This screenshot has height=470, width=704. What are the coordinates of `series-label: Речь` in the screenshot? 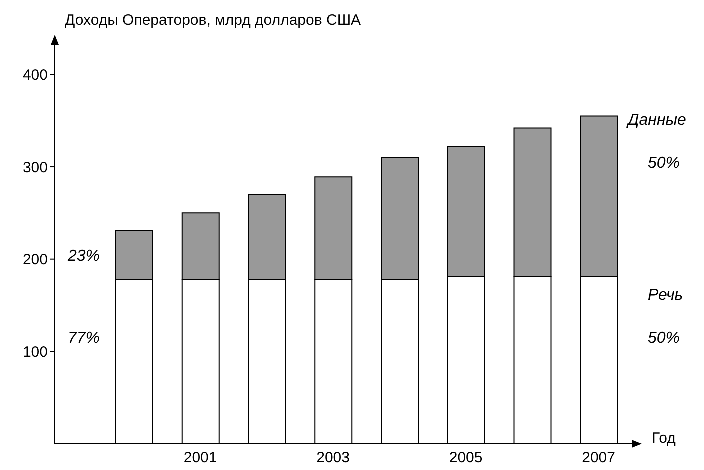 It's located at (666, 296).